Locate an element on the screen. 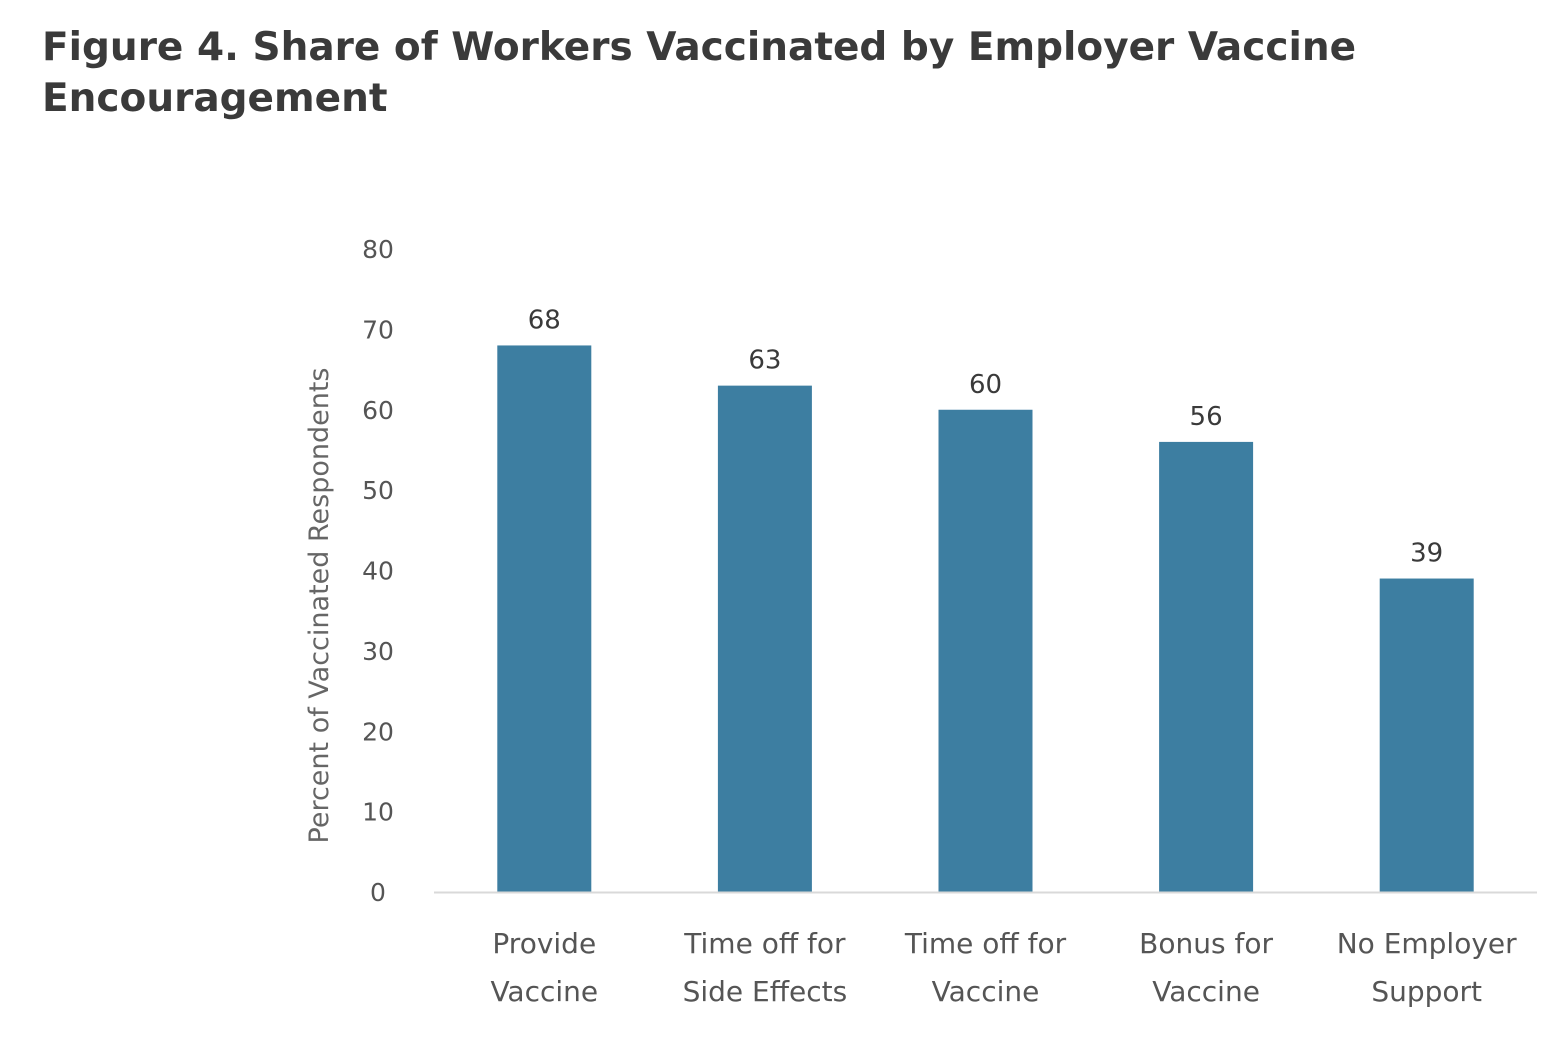 The width and height of the screenshot is (1564, 1050). data-label: 63 is located at coordinates (764, 361).